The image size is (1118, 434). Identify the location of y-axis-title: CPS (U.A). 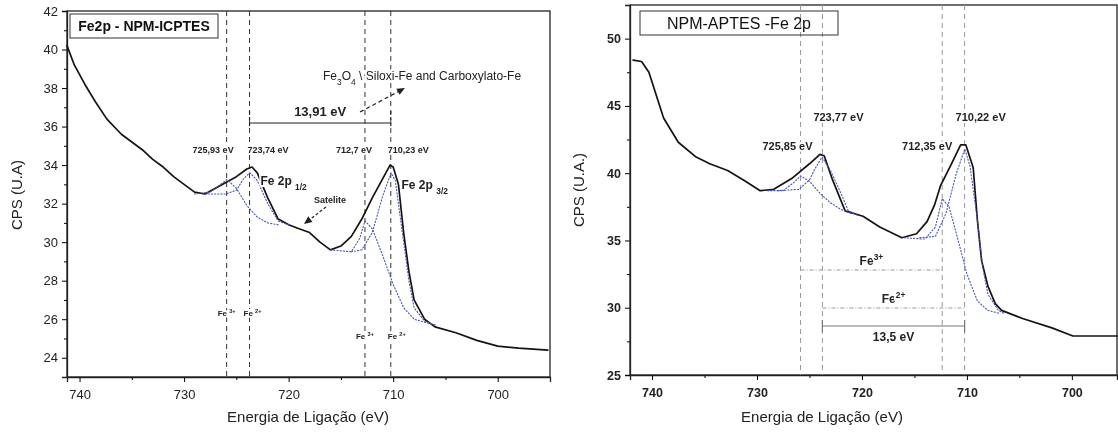
(16, 195).